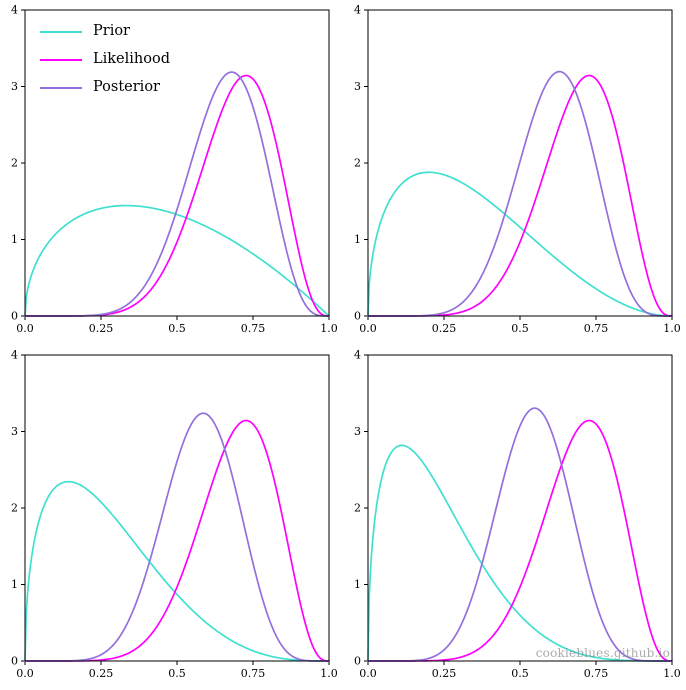 The width and height of the screenshot is (686, 690). I want to click on likelihood-line-swatch-icon, so click(61, 59).